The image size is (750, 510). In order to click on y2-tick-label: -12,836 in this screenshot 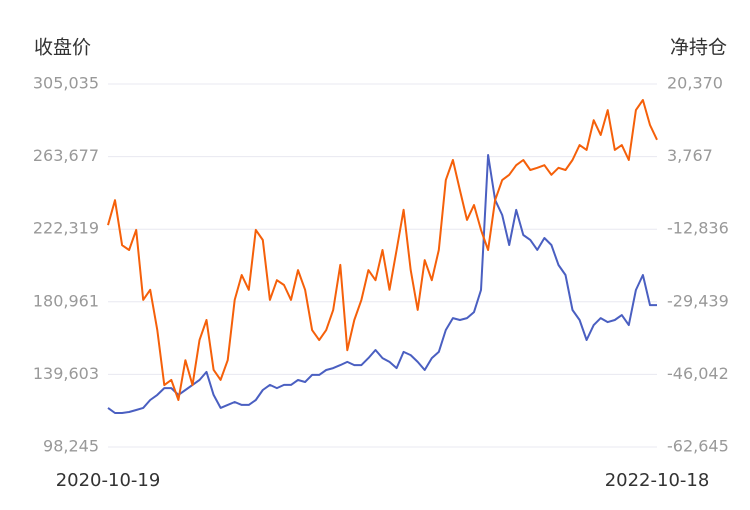, I will do `click(698, 228)`.